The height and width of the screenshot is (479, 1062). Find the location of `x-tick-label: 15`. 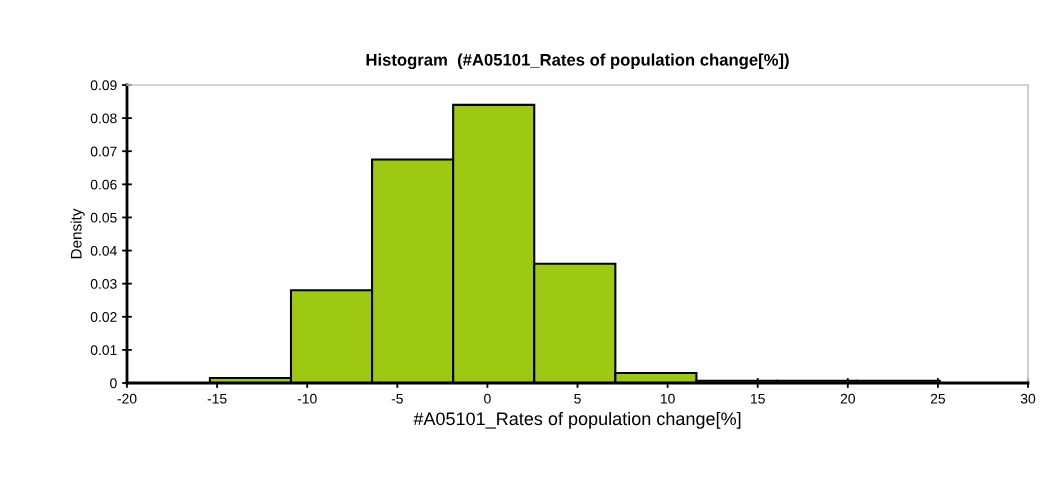

x-tick-label: 15 is located at coordinates (758, 398).